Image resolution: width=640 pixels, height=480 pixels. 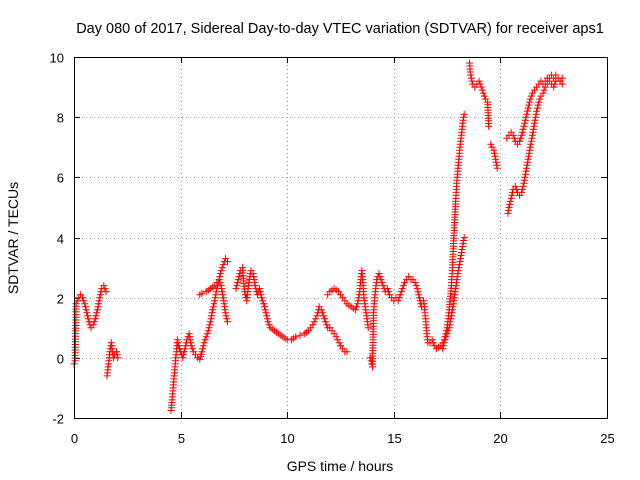 I want to click on x-axis-label: GPS time / hours, so click(x=340, y=466).